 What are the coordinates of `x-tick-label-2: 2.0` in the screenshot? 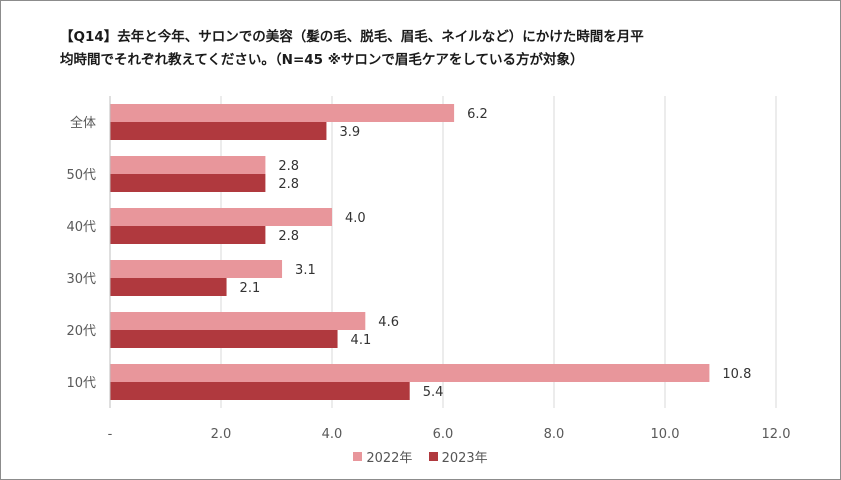 It's located at (221, 434).